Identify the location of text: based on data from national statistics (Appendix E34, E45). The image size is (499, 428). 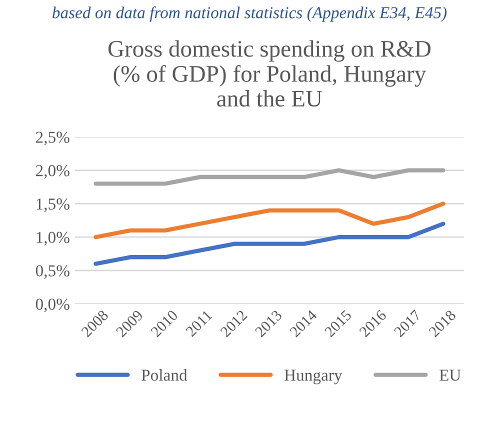
(249, 14).